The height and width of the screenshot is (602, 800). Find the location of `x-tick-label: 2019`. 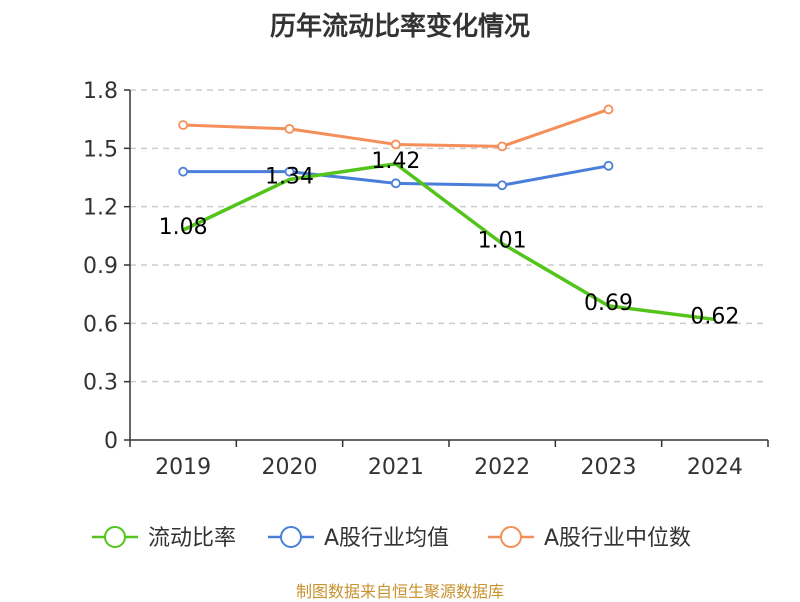

x-tick-label: 2019 is located at coordinates (183, 467).